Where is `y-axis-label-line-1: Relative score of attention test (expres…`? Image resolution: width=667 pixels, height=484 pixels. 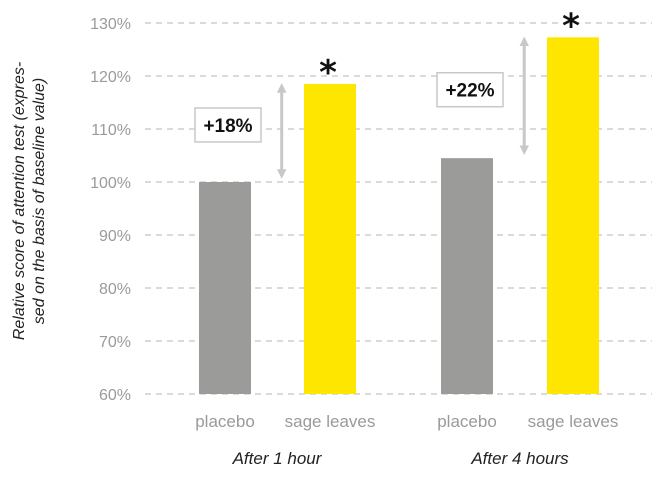
y-axis-label-line-1: Relative score of attention test (expres… is located at coordinates (19, 201).